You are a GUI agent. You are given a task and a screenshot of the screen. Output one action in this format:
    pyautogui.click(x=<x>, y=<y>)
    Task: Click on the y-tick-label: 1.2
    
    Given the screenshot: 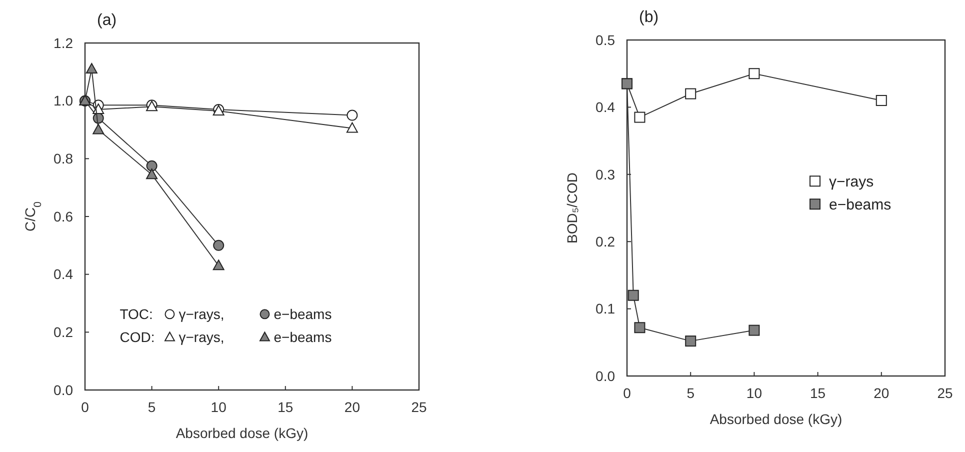 What is the action you would take?
    pyautogui.click(x=64, y=42)
    